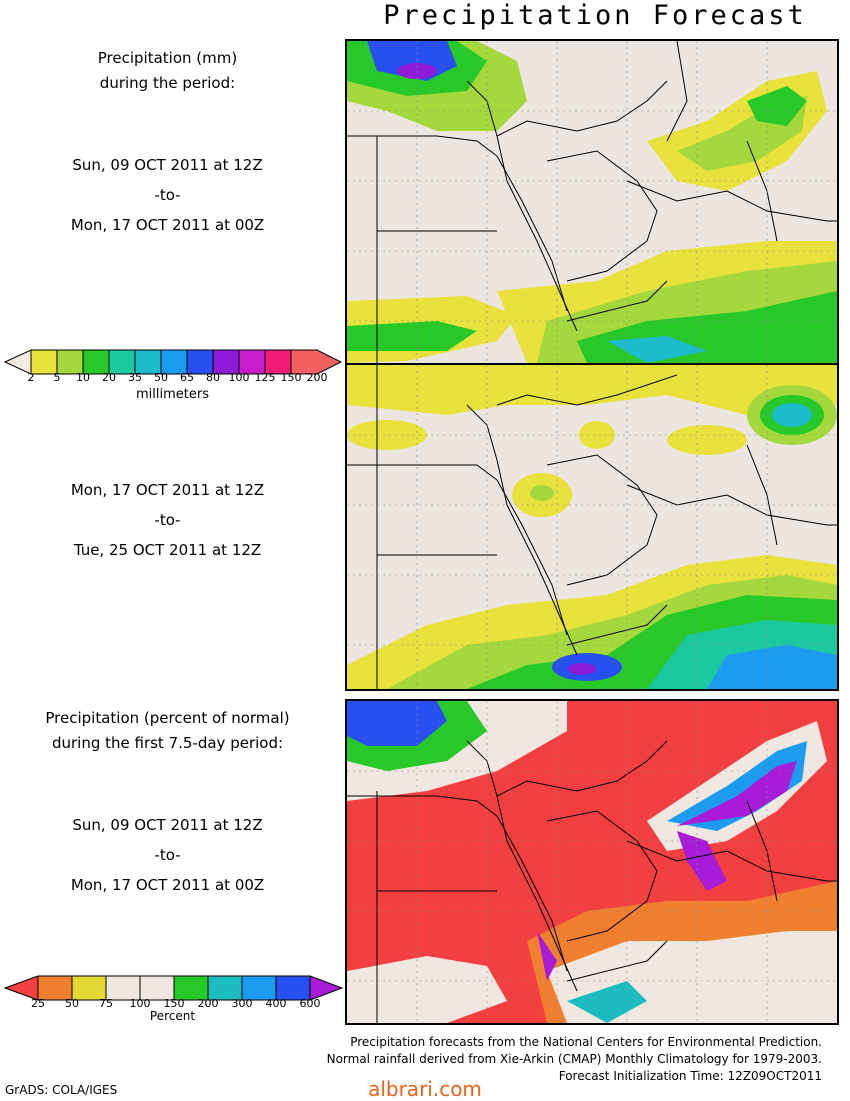 This screenshot has height=1101, width=850. Describe the element at coordinates (265, 377) in the screenshot. I see `legend-mm-label: 125` at that location.